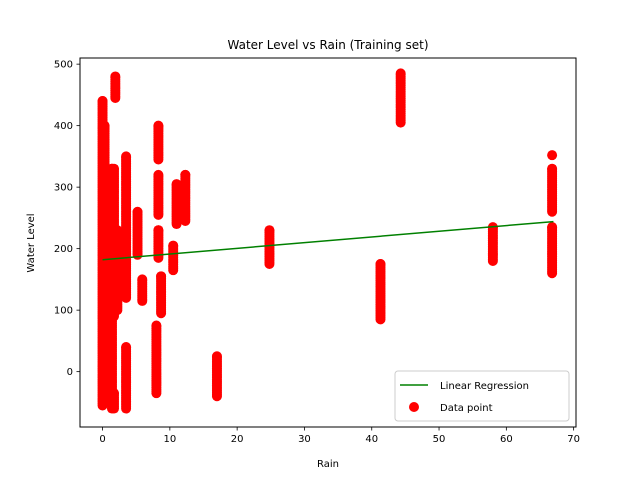 The width and height of the screenshot is (640, 480). I want to click on y-axis-label: Water Level, so click(31, 242).